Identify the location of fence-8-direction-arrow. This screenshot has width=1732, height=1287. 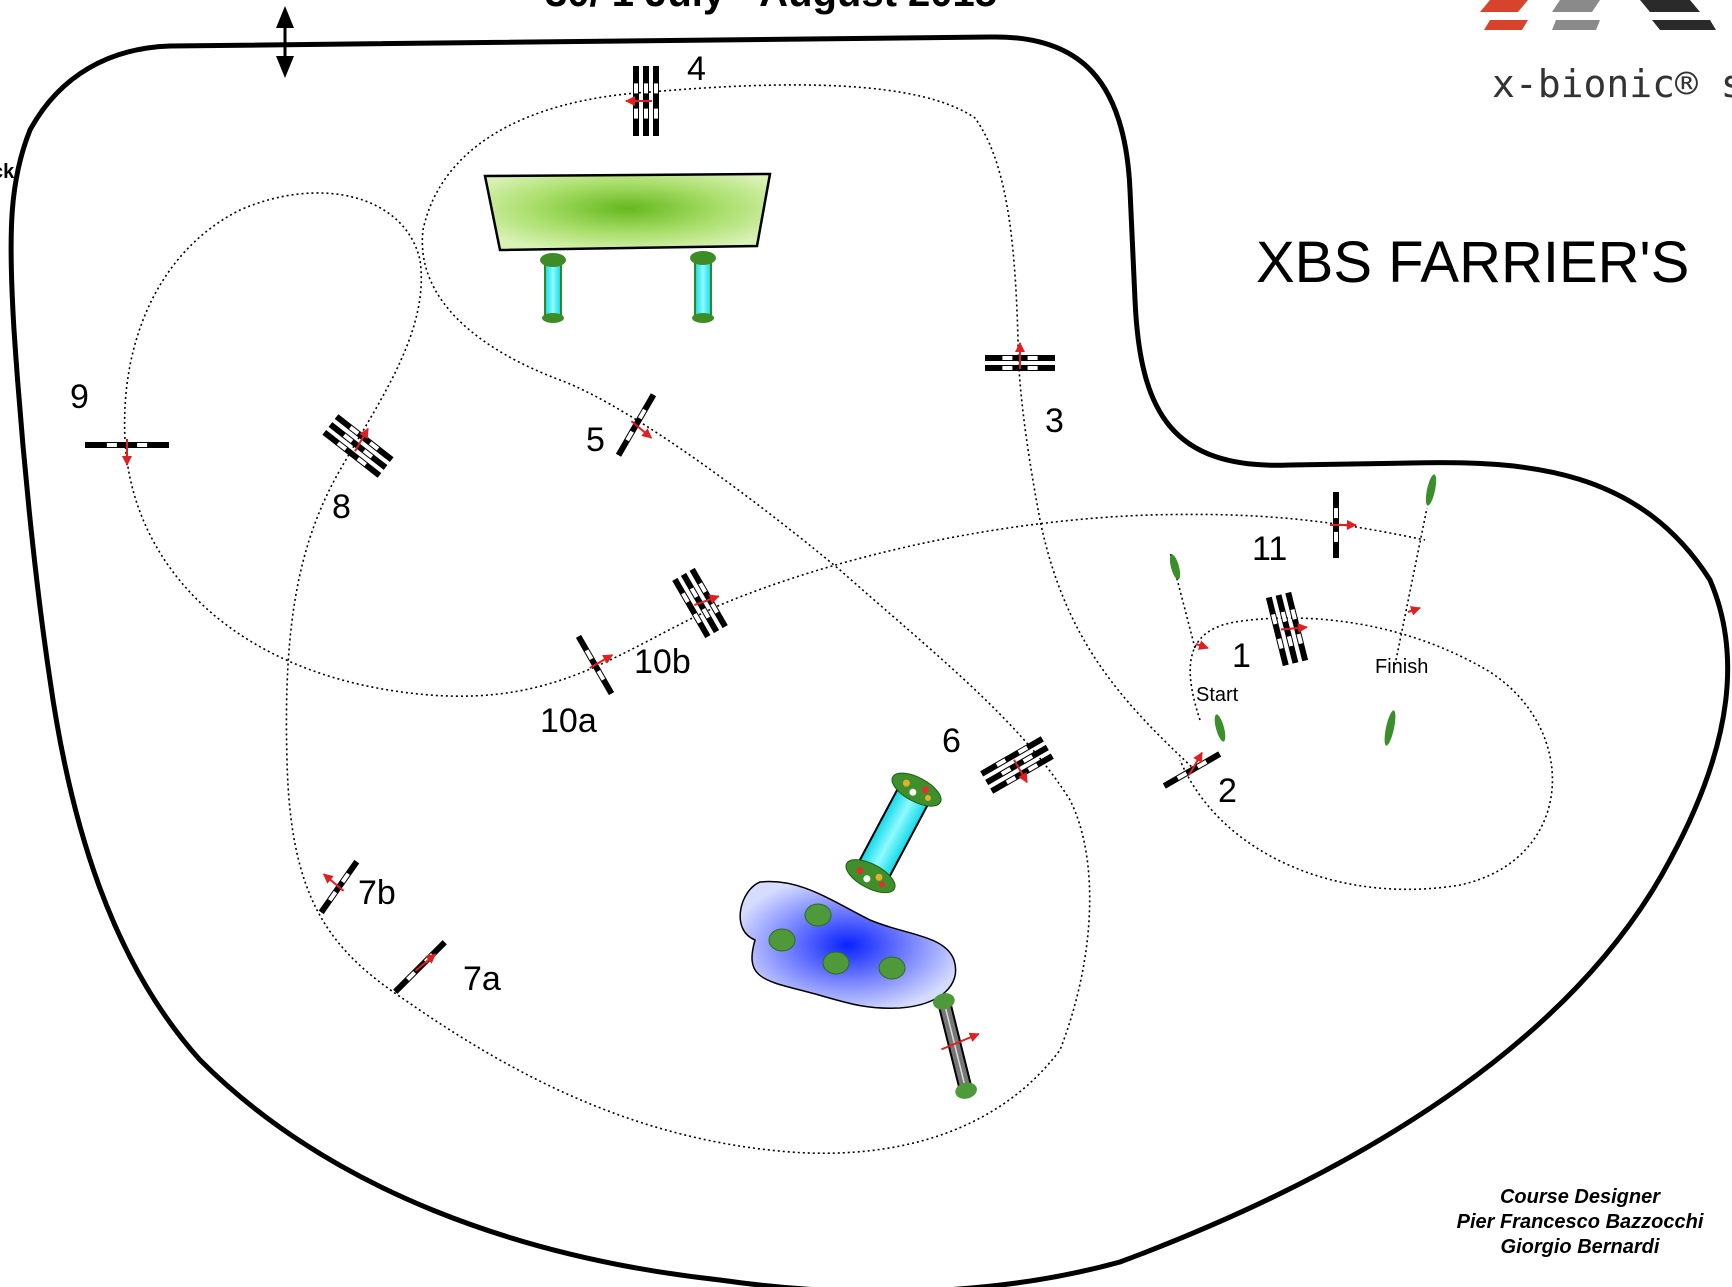
(361, 439).